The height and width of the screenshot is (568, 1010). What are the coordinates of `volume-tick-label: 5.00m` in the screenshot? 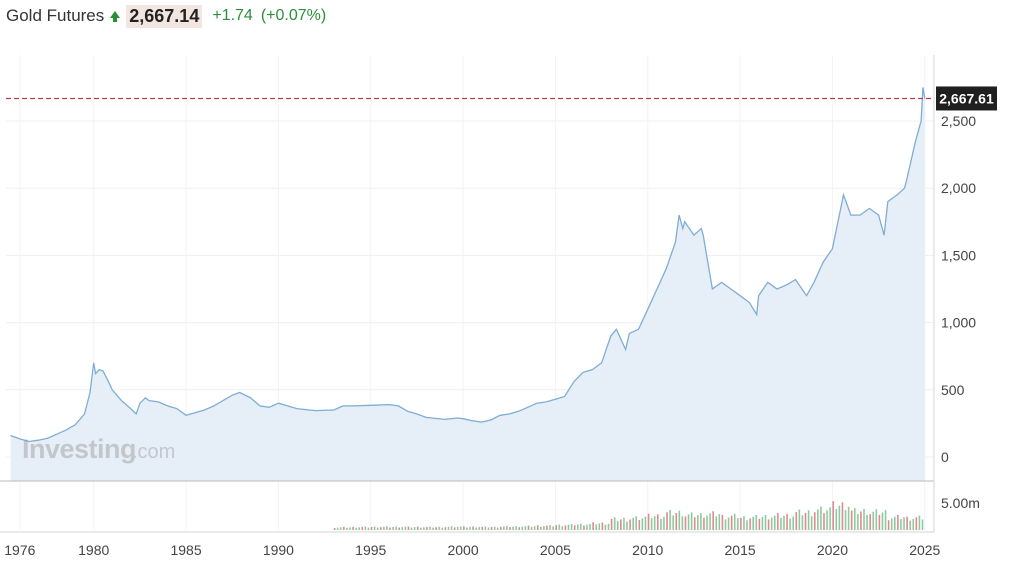 It's located at (960, 503).